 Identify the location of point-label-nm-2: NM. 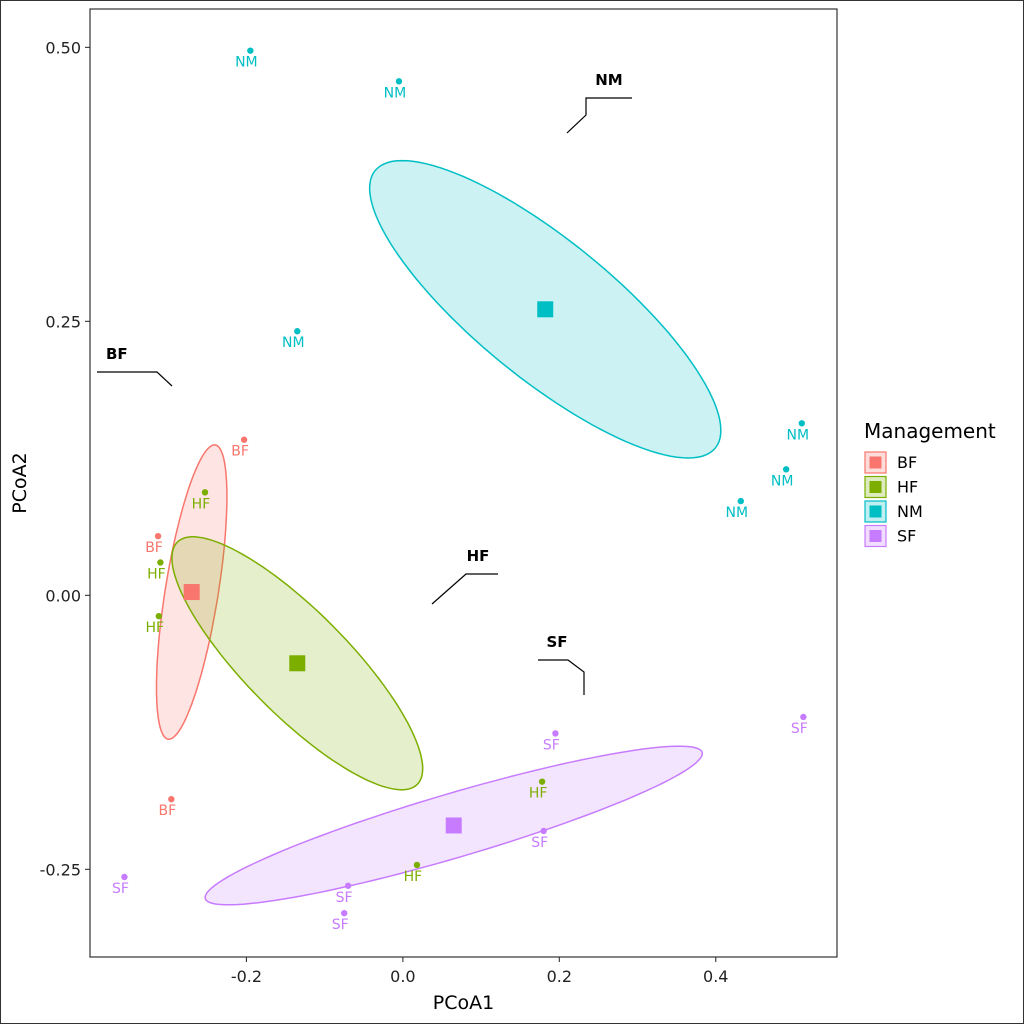
(395, 93).